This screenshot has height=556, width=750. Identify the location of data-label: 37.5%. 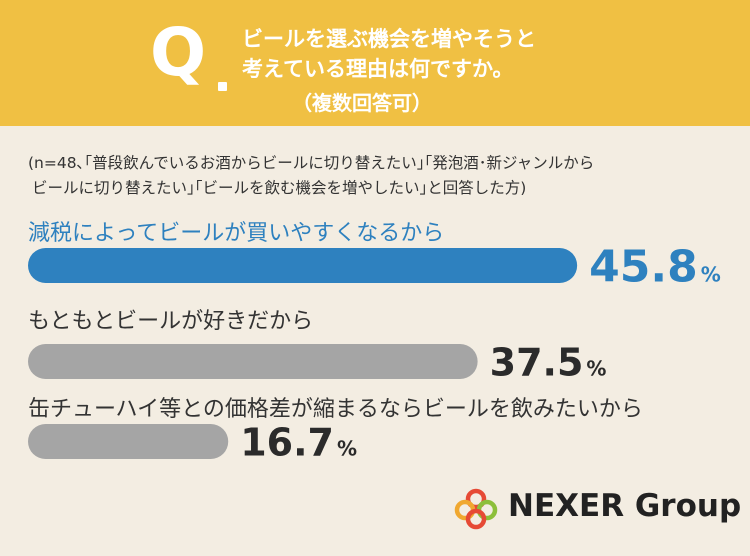
(548, 363).